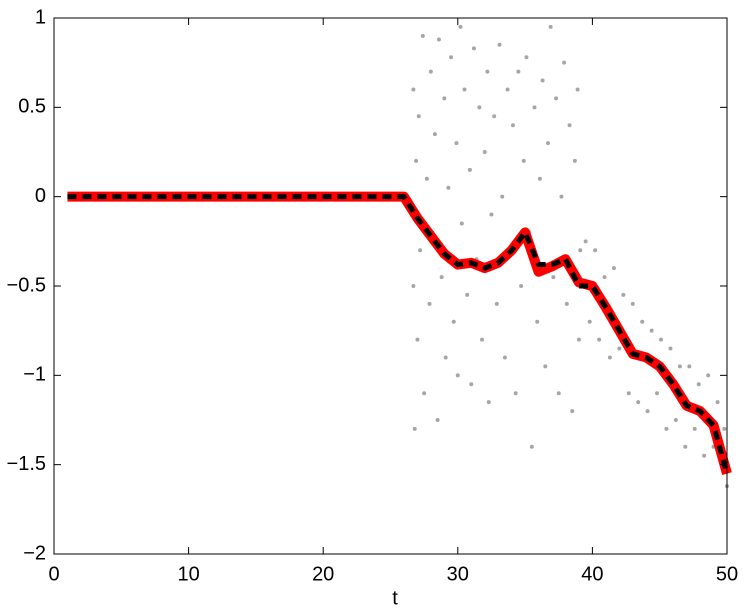  I want to click on y-tick-label: −2, so click(34, 553).